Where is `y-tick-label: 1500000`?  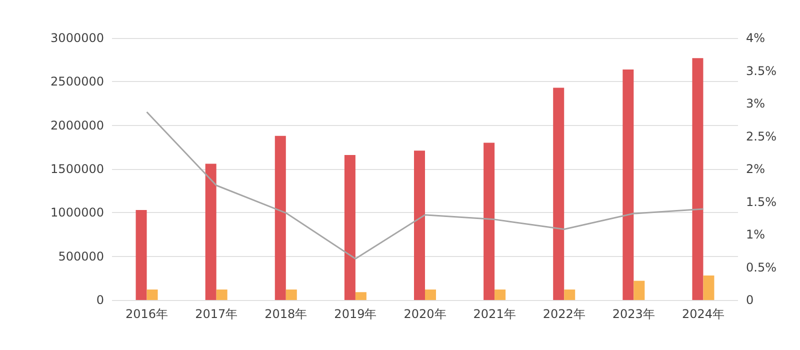 y-tick-label: 1500000 is located at coordinates (77, 169).